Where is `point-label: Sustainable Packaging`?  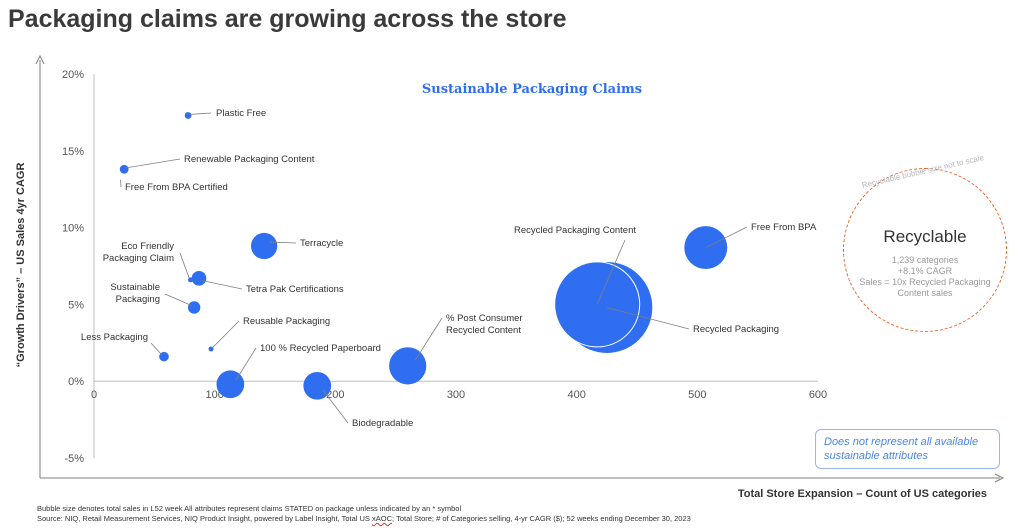
point-label: Sustainable Packaging is located at coordinates (135, 293).